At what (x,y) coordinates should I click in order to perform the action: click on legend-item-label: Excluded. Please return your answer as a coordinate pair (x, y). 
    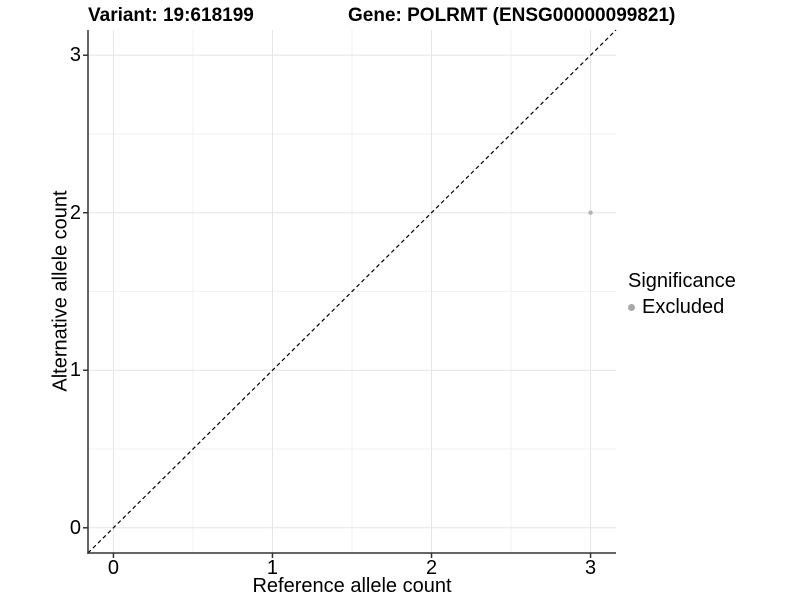
    Looking at the image, I should click on (683, 307).